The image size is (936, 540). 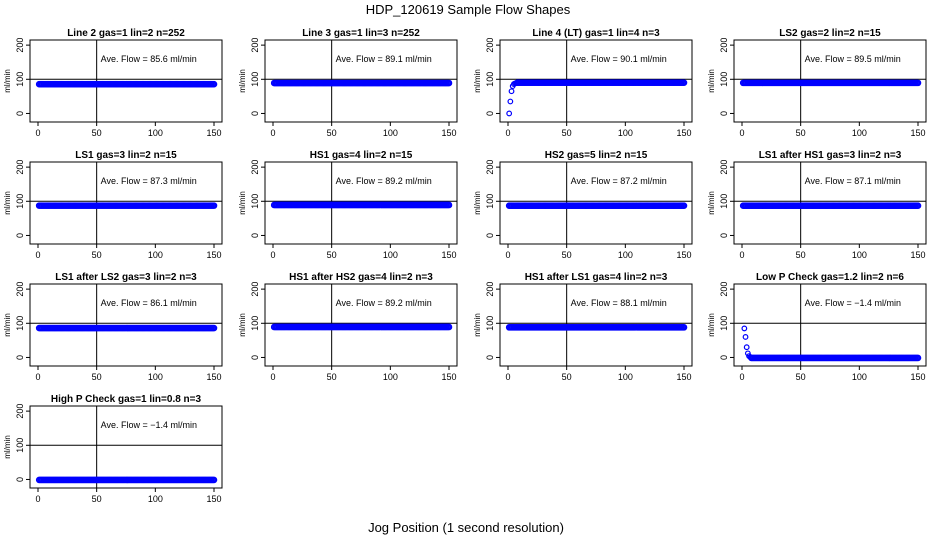 What do you see at coordinates (126, 399) in the screenshot?
I see `panel-title: High P Check gas=1 lin=0.8 n=3` at bounding box center [126, 399].